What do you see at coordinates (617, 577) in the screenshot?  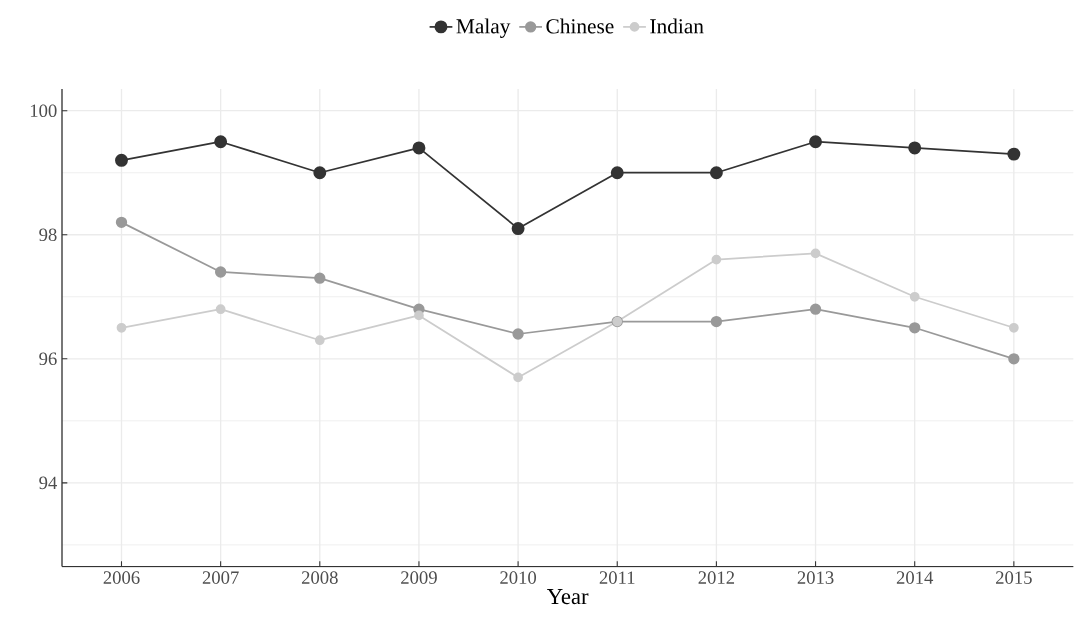 I see `x-tick-label: 2011` at bounding box center [617, 577].